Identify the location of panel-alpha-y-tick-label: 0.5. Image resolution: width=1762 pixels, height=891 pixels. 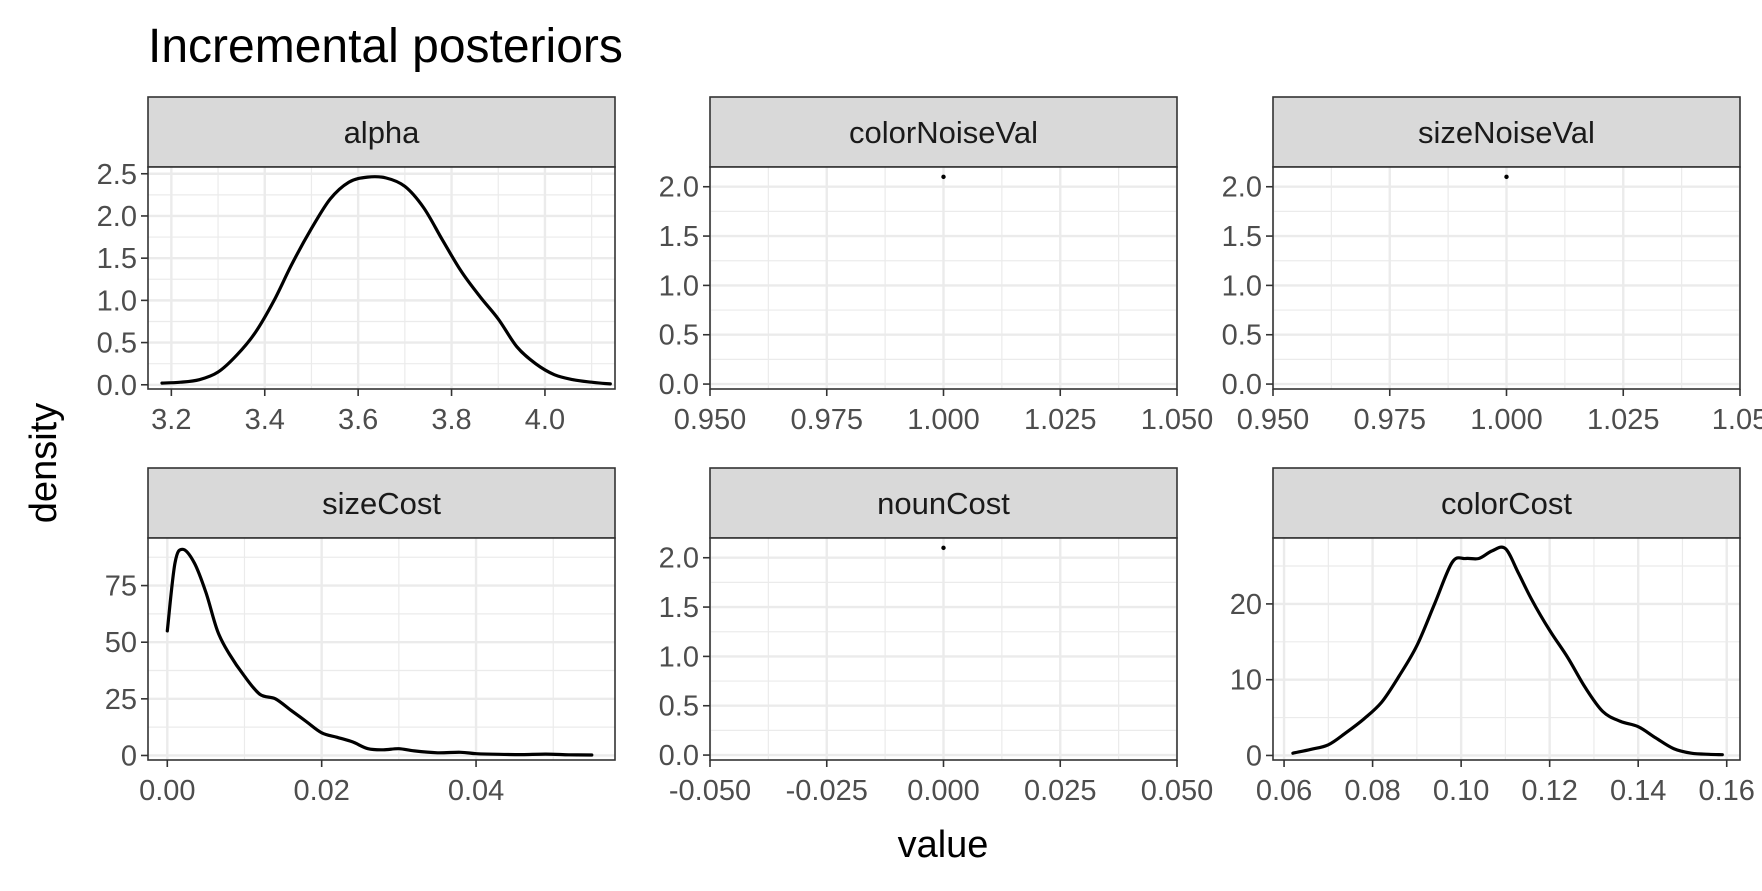
(117, 344).